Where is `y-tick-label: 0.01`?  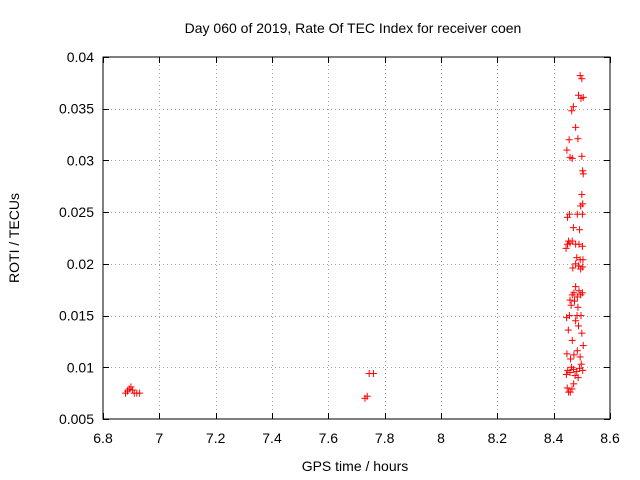
y-tick-label: 0.01 is located at coordinates (80, 367).